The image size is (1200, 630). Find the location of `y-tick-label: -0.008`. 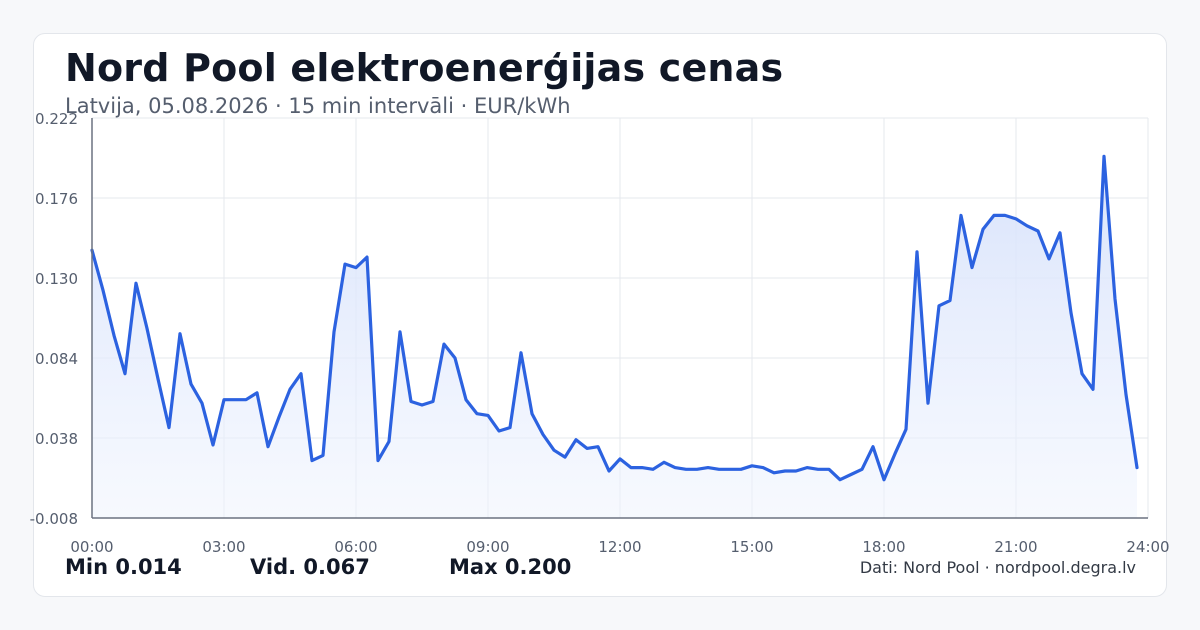

y-tick-label: -0.008 is located at coordinates (54, 519).